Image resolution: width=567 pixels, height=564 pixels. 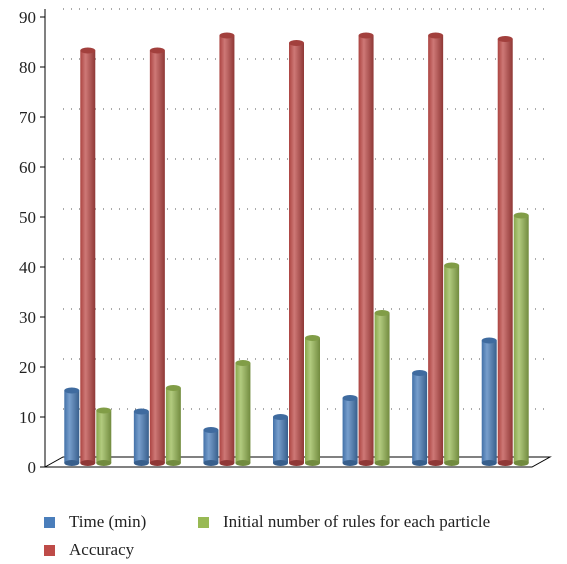 I want to click on y-tick-label: 90, so click(x=27, y=17).